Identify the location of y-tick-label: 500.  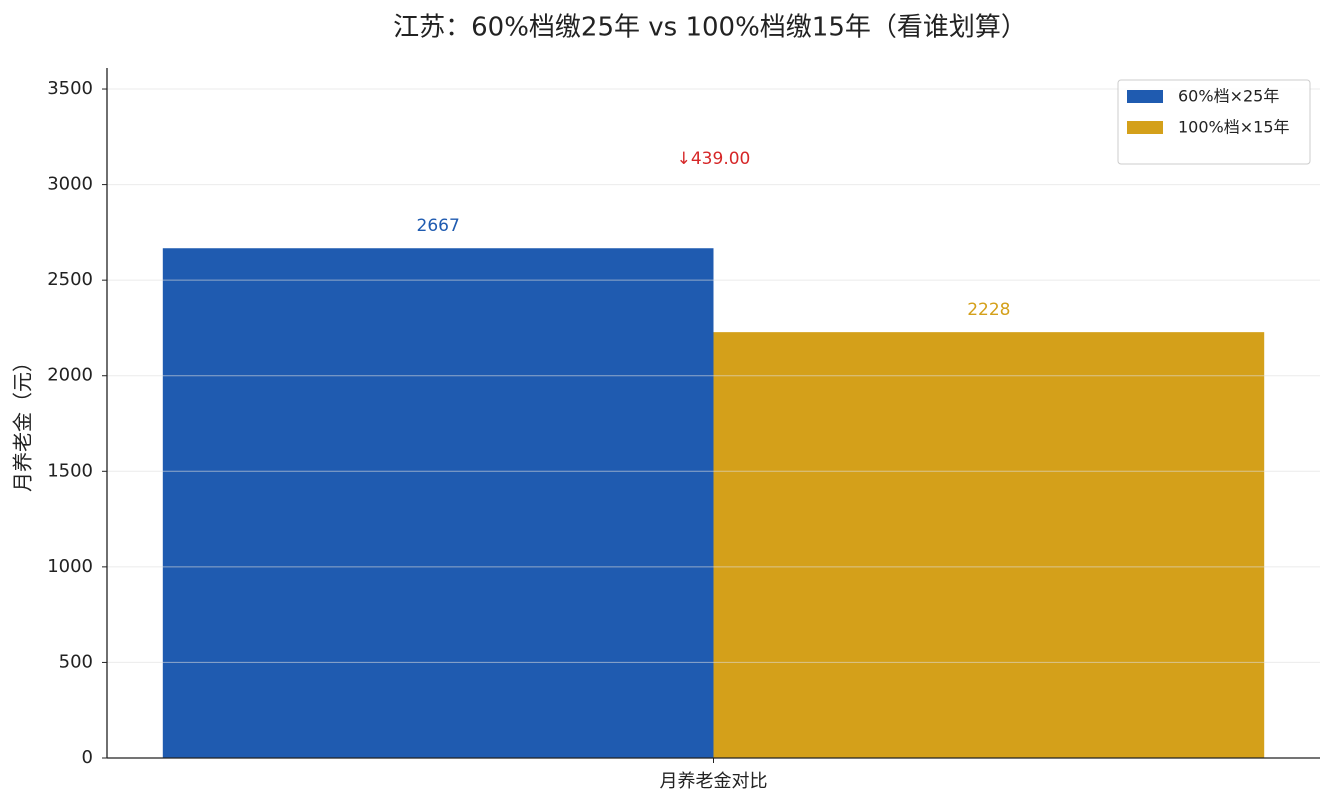
(76, 661).